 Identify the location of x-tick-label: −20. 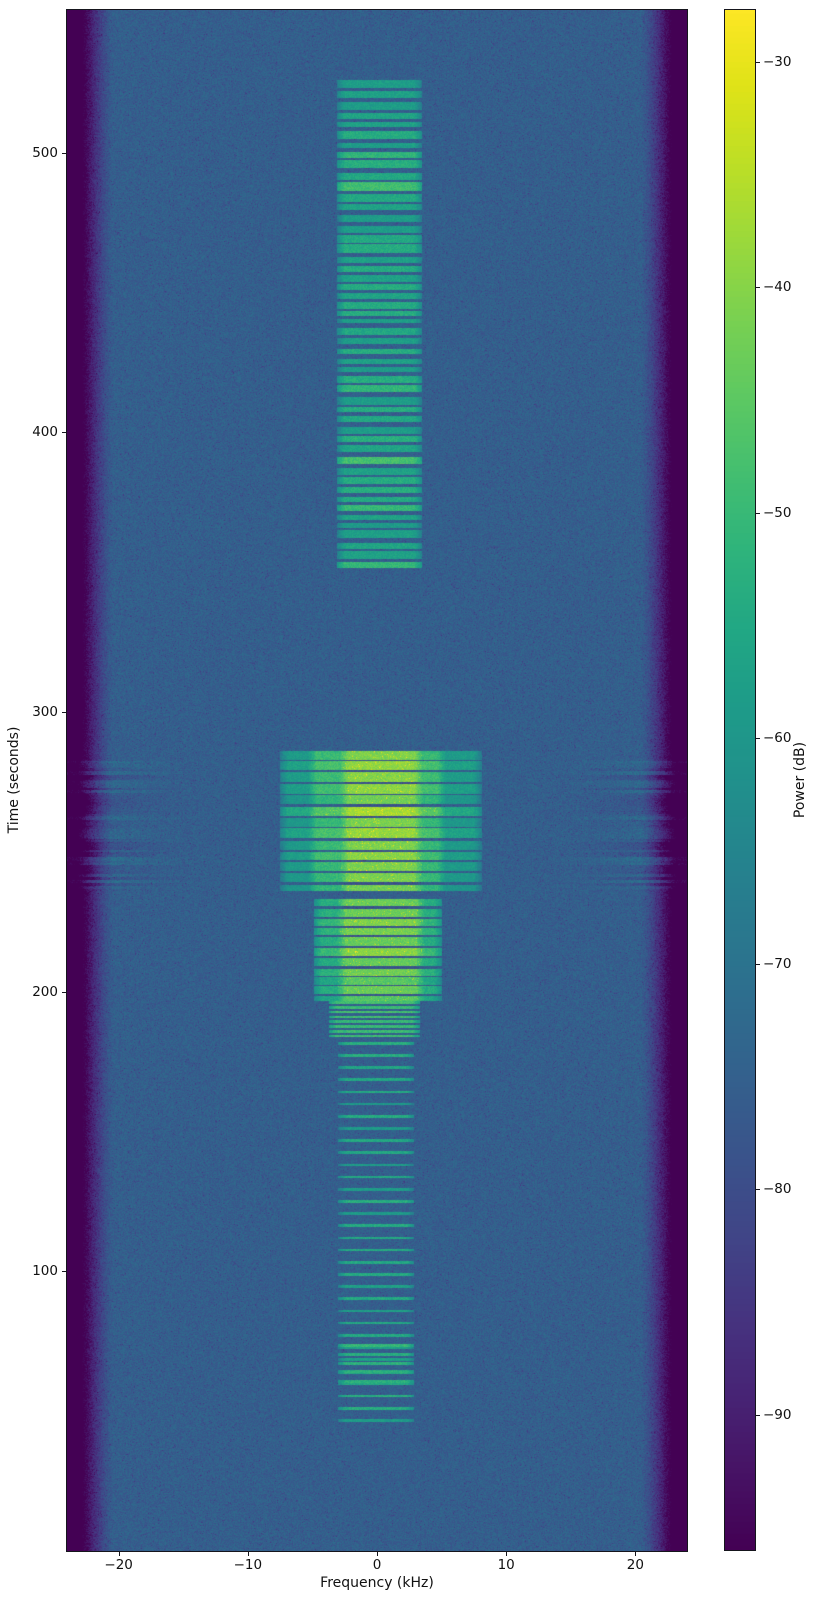
(118, 1565).